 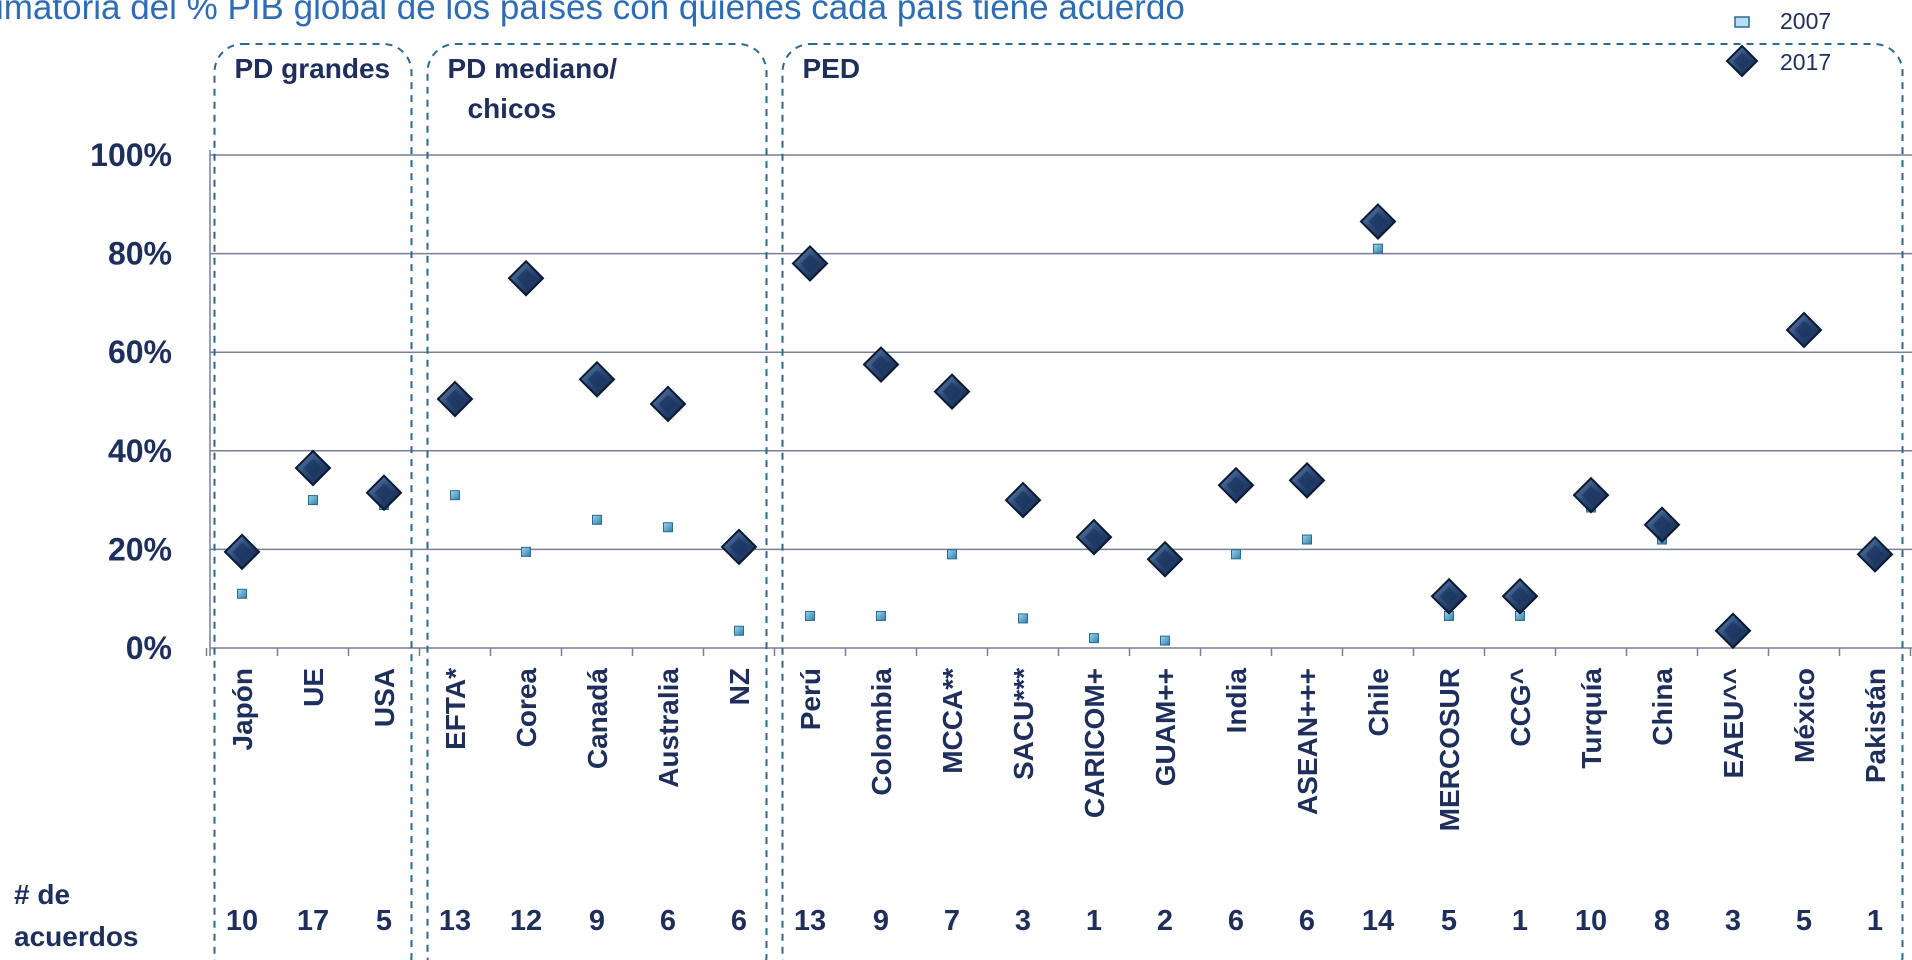 I want to click on agreement-count: 8, so click(x=1662, y=921).